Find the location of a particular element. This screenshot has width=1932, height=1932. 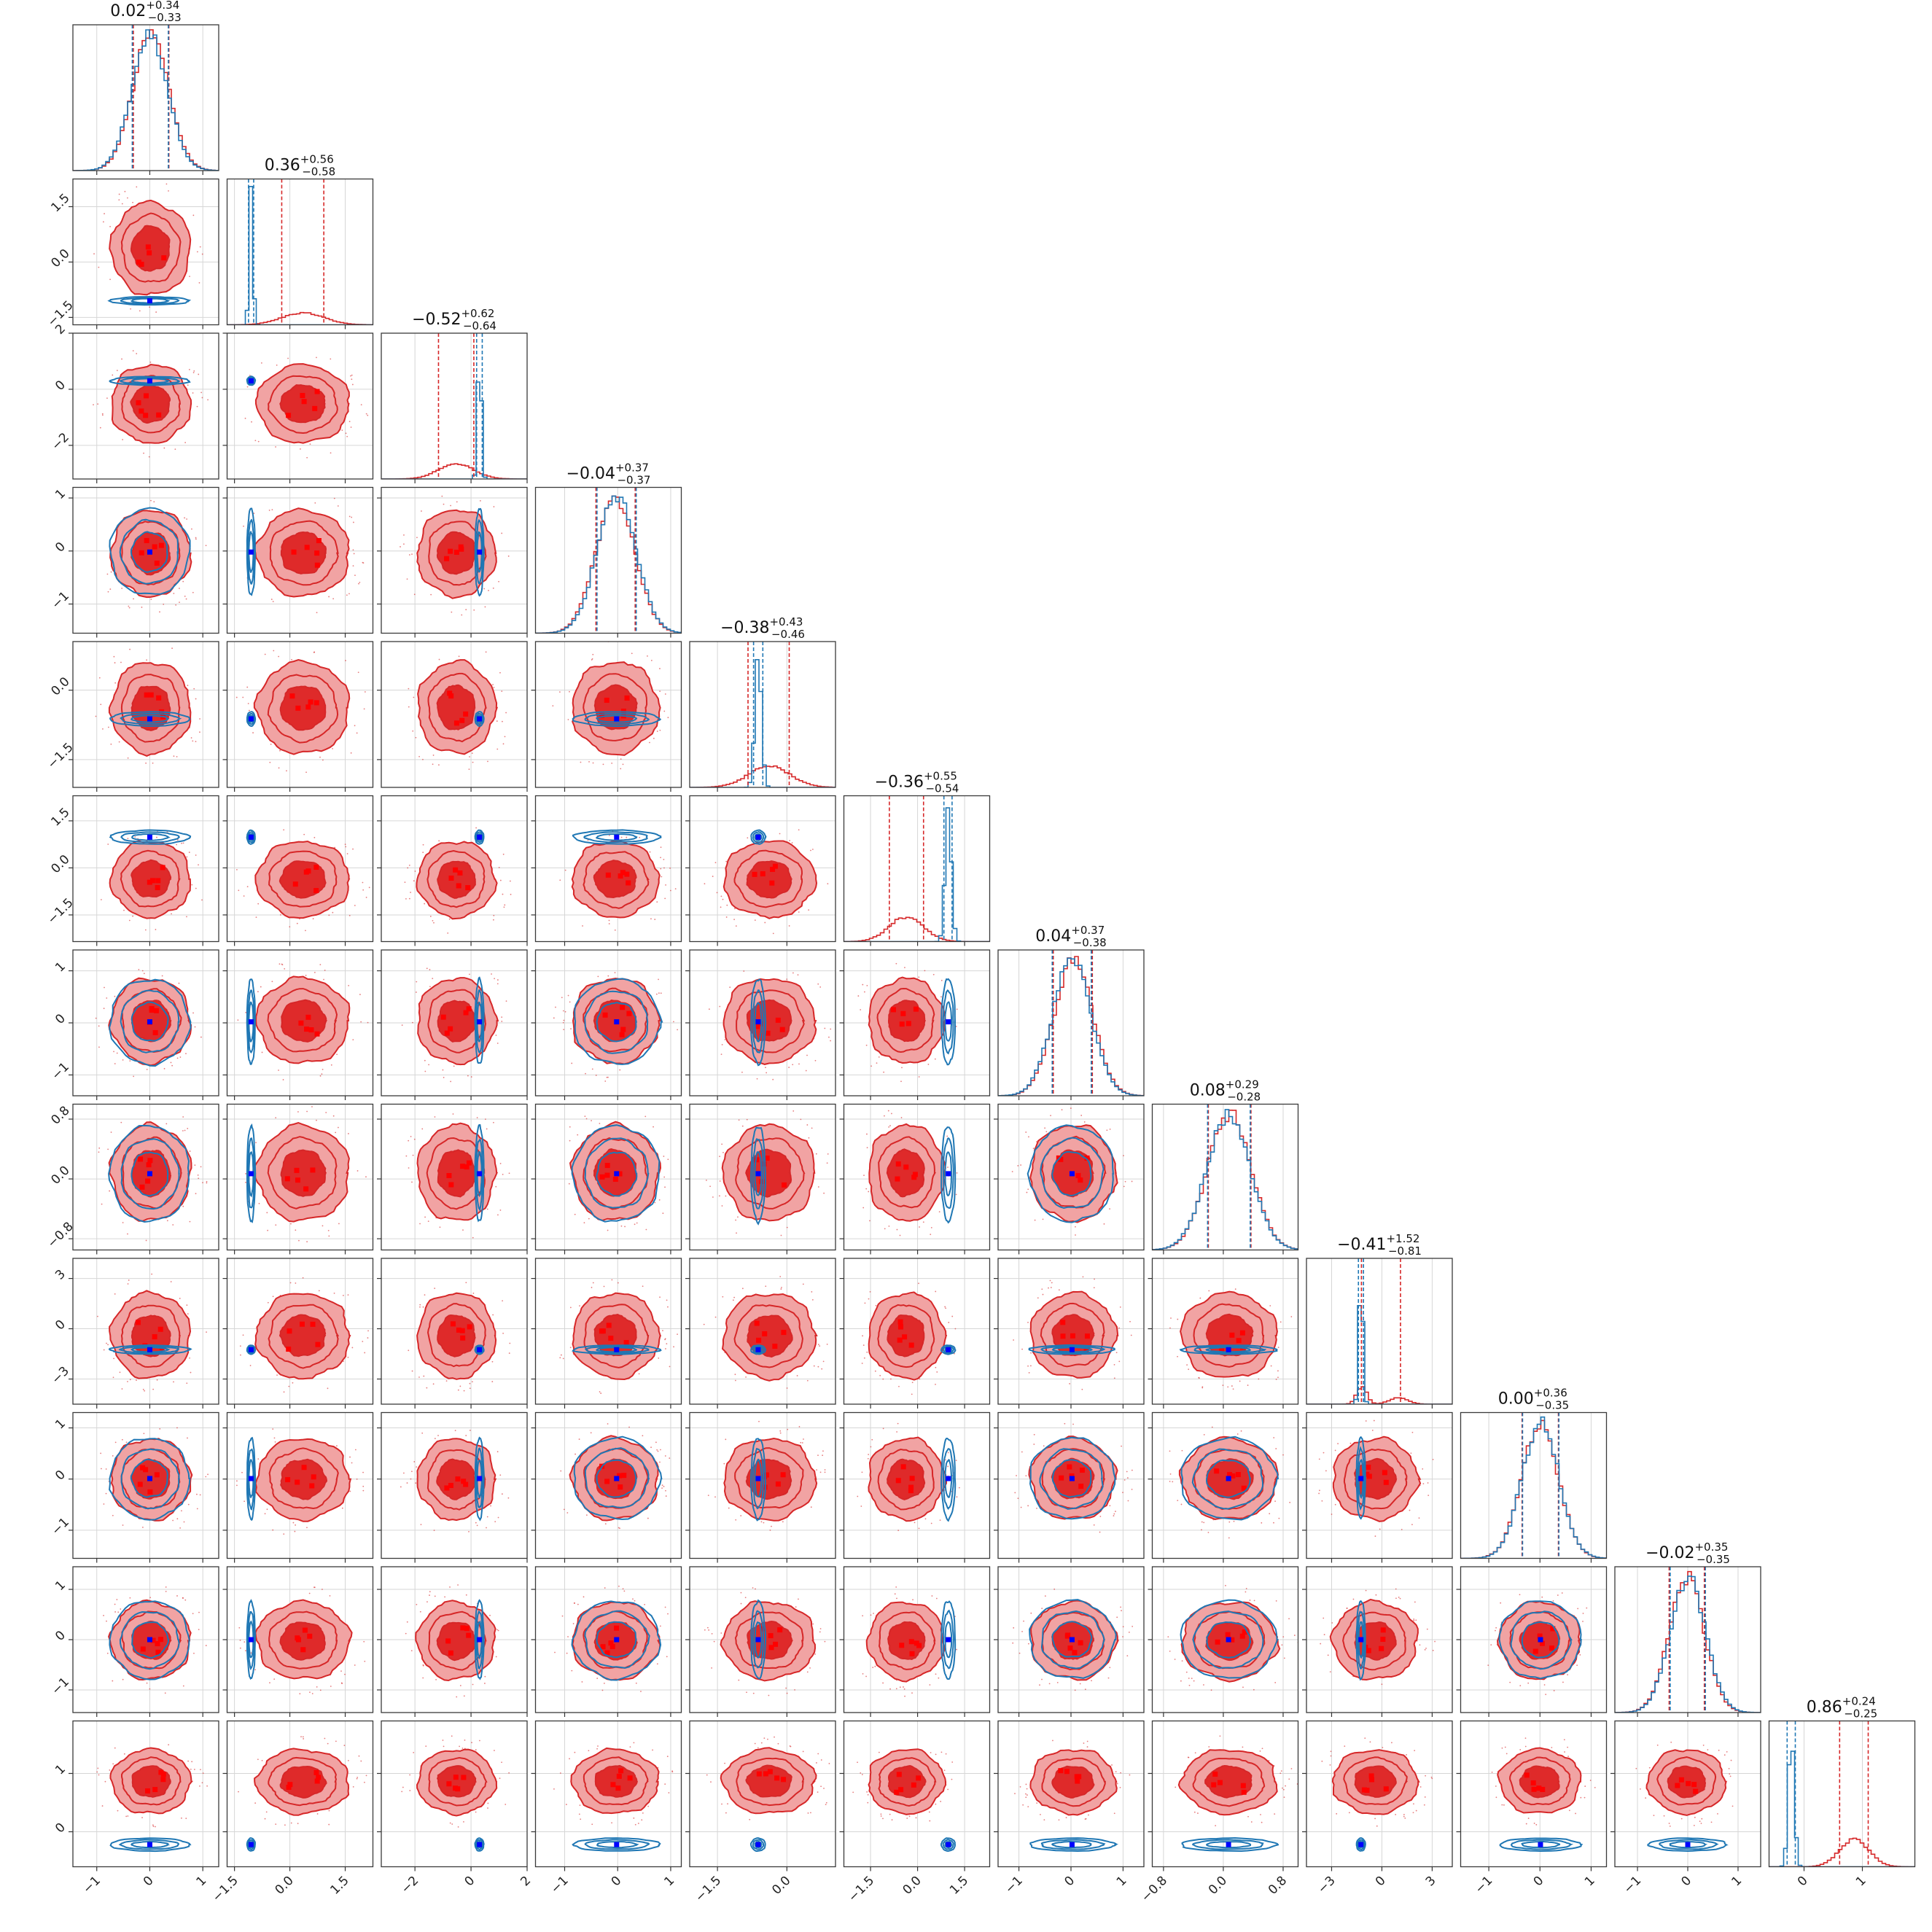

panel-frame is located at coordinates (145, 97).